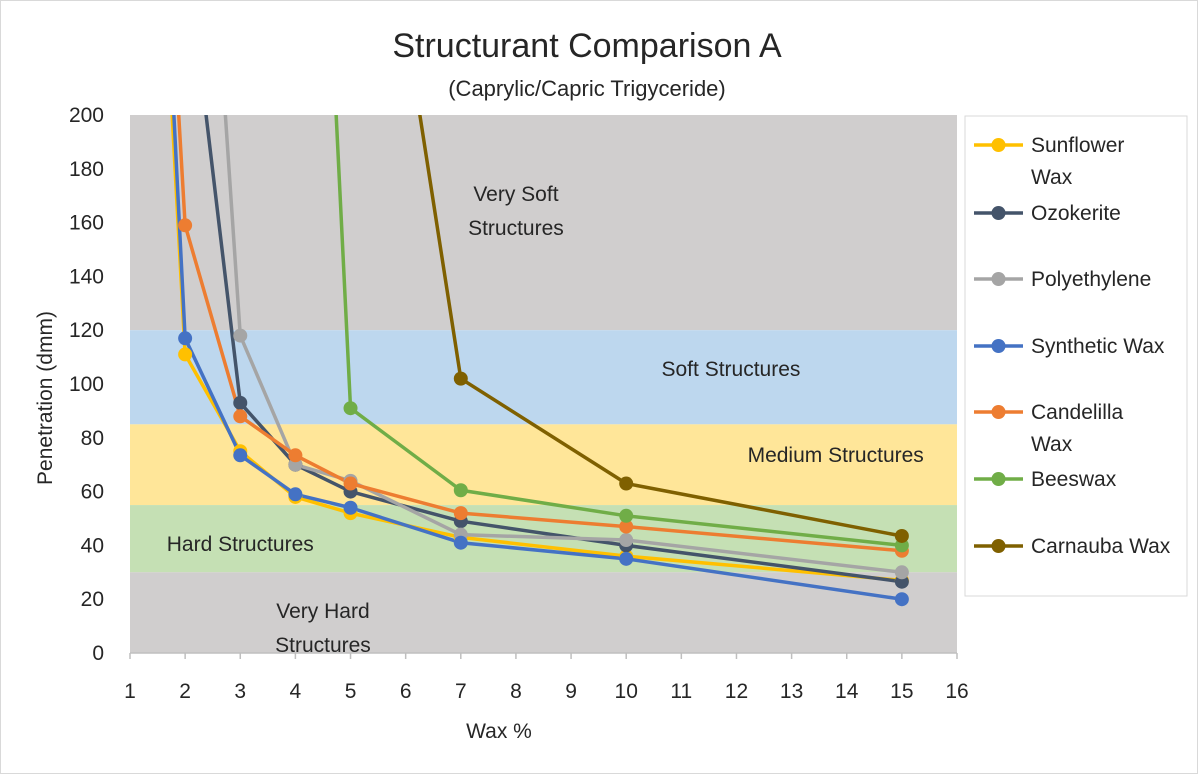  Describe the element at coordinates (515, 194) in the screenshot. I see `band-label-line: Very Soft` at that location.